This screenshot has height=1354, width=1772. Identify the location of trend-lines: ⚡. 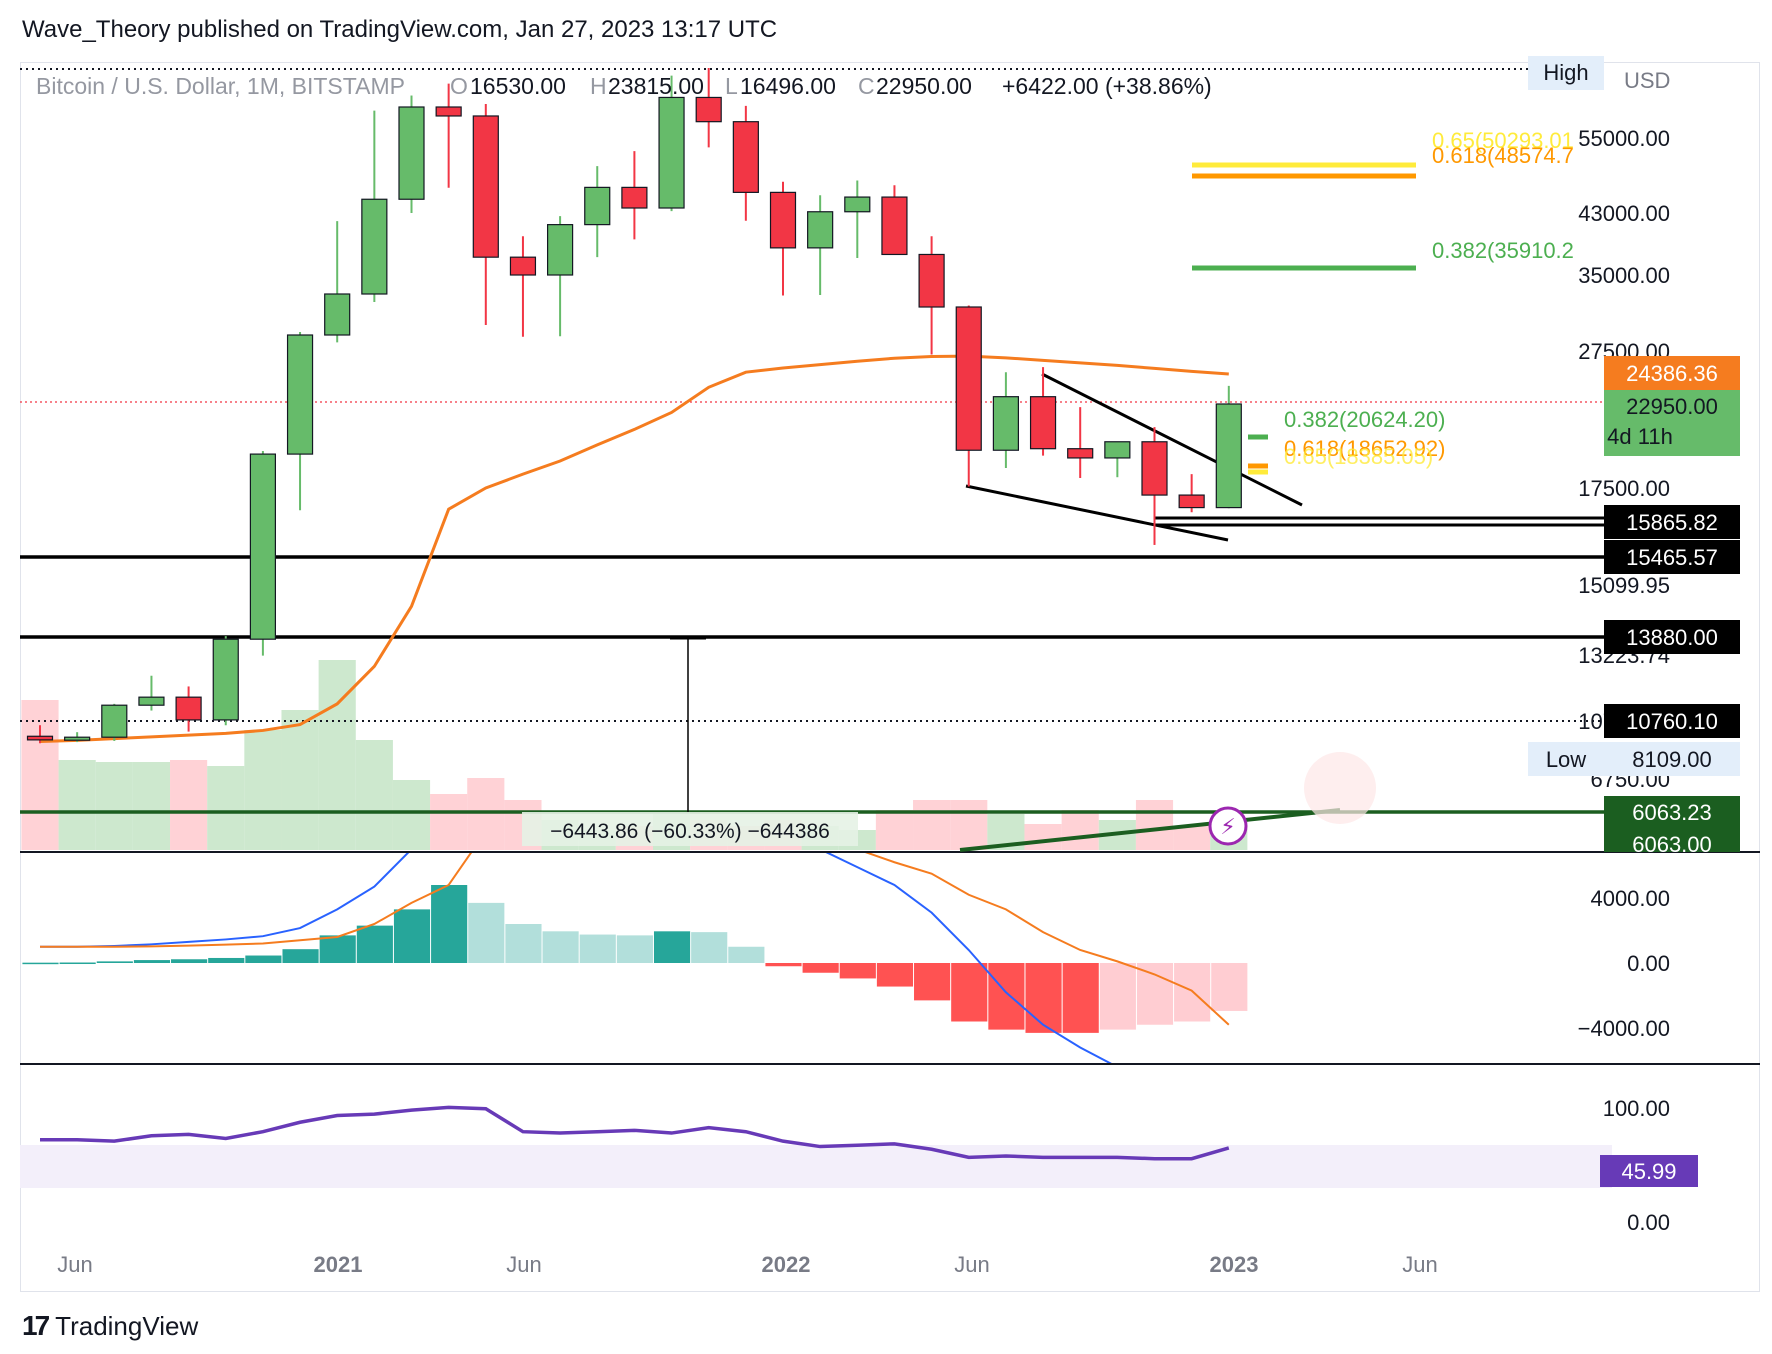
(1167, 612).